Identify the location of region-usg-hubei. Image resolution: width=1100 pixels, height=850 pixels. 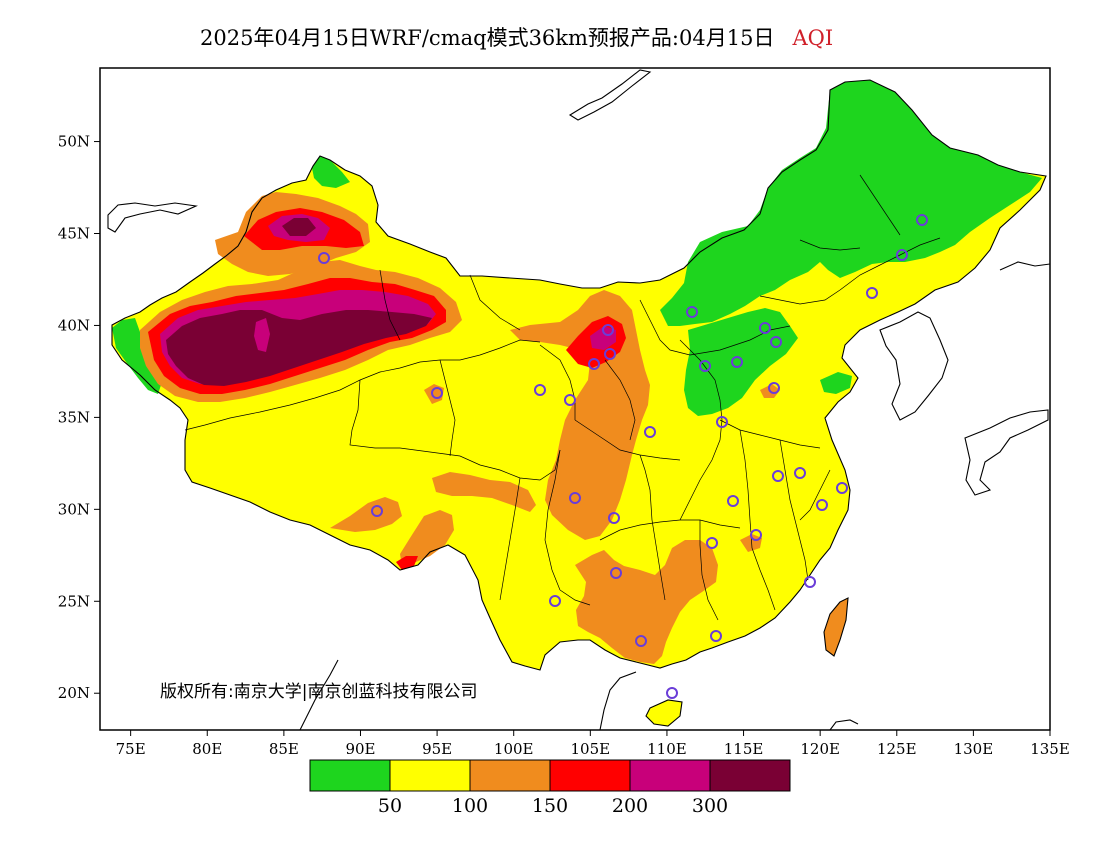
(611, 606).